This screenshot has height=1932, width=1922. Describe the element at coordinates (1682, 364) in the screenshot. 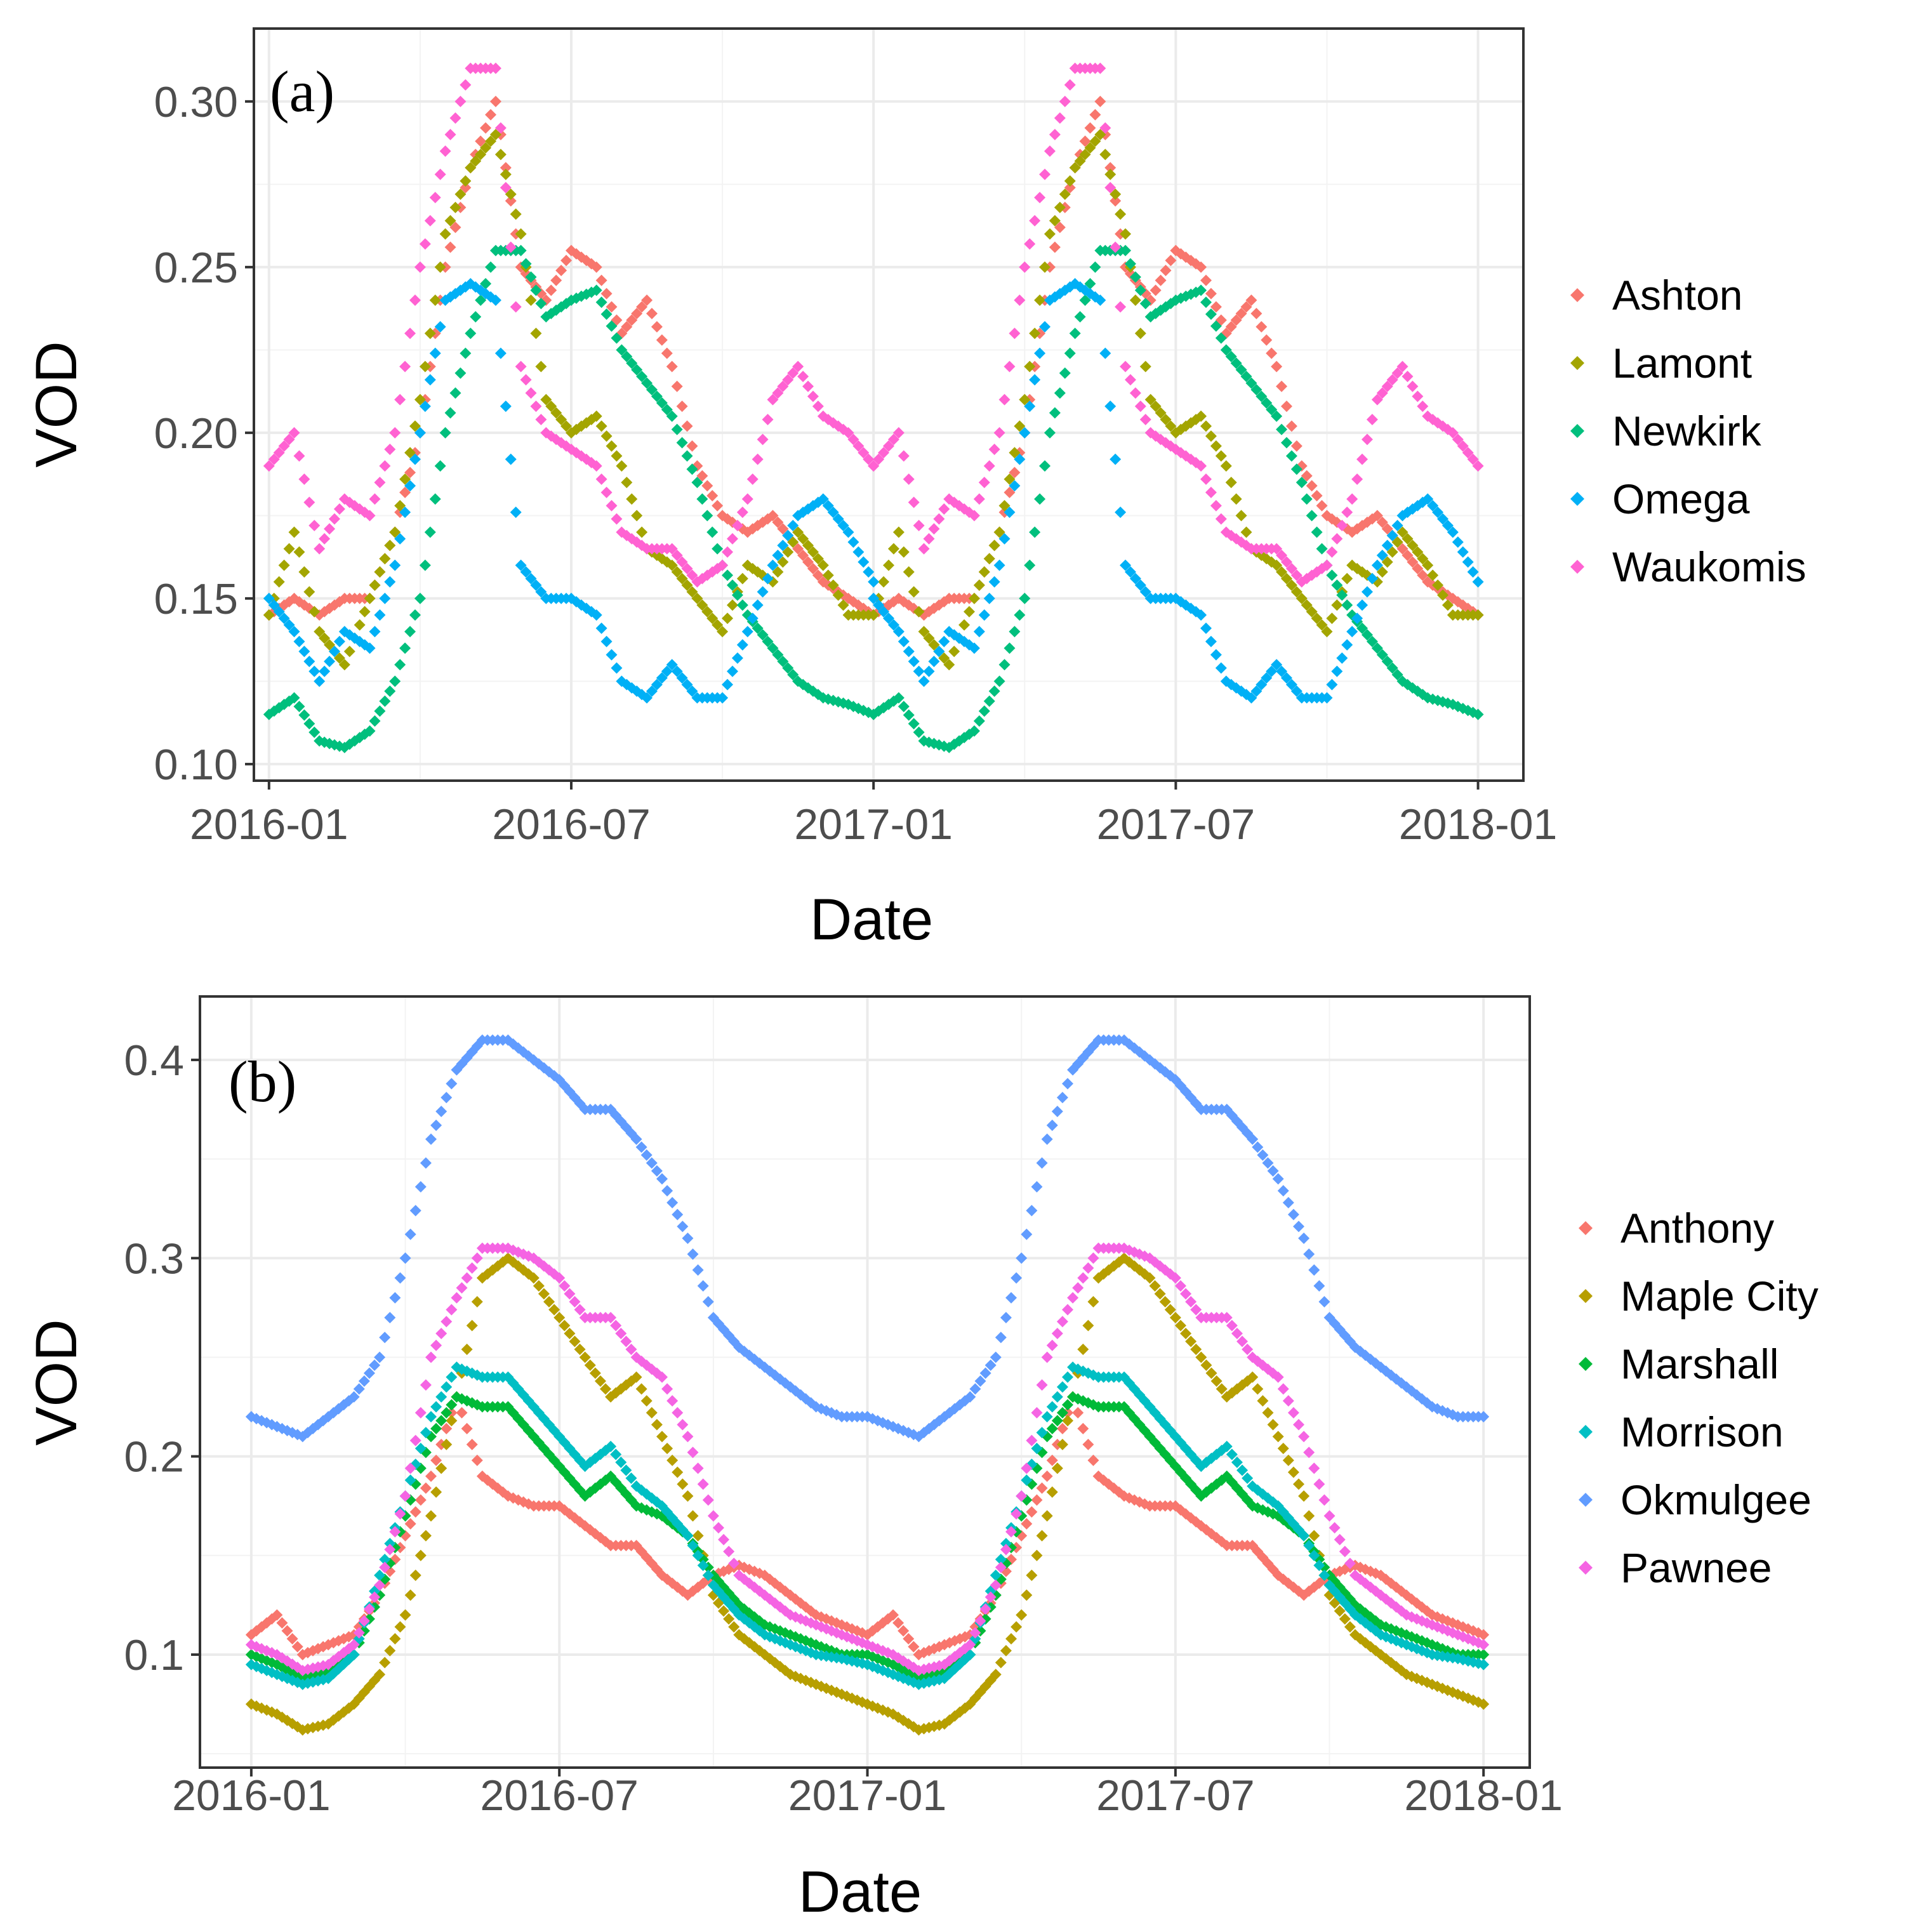

I see `legend-label: Lamont` at that location.